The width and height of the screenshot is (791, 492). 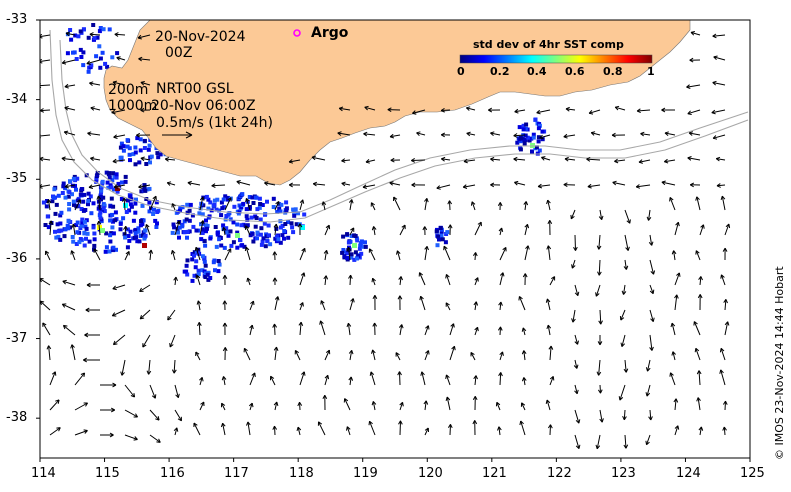 I want to click on sst-pixel-high, so click(x=125, y=205).